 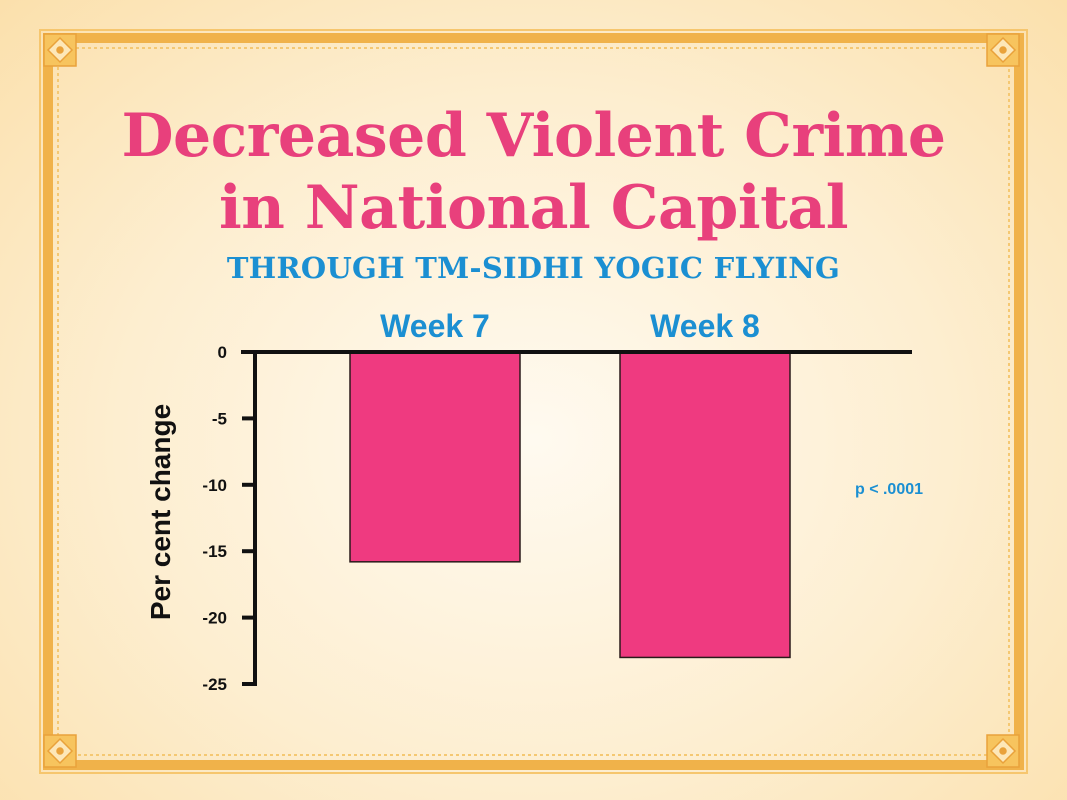 I want to click on significance-annotation: p < .0001, so click(x=889, y=489).